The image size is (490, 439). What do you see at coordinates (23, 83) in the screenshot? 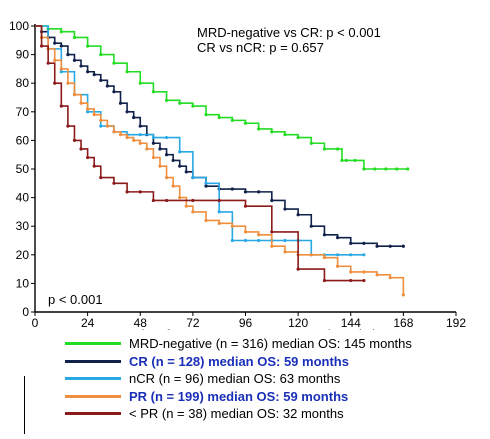
I see `y-tick-label: 80` at bounding box center [23, 83].